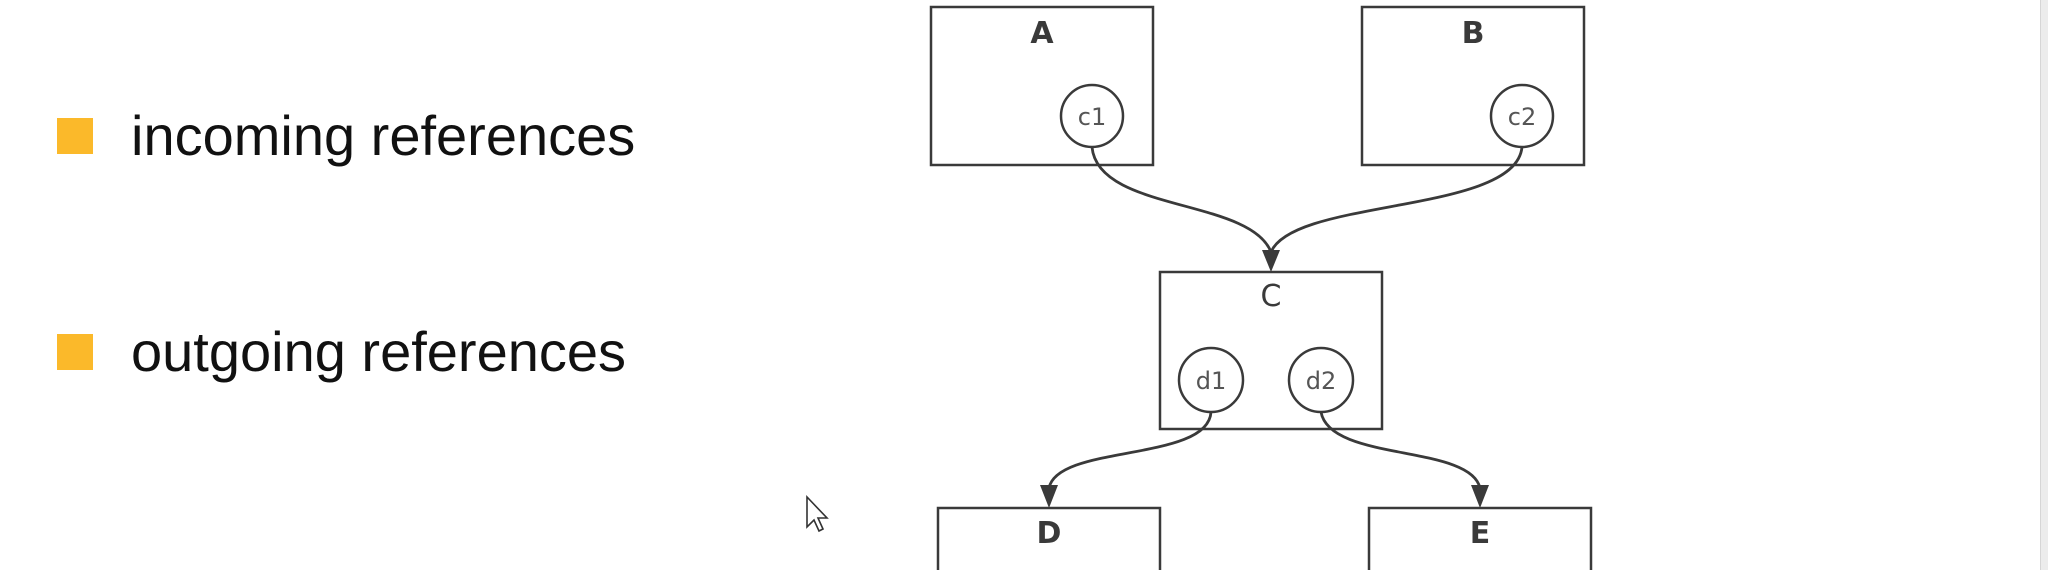  I want to click on edge-c1-to-c-line, so click(1181, 199).